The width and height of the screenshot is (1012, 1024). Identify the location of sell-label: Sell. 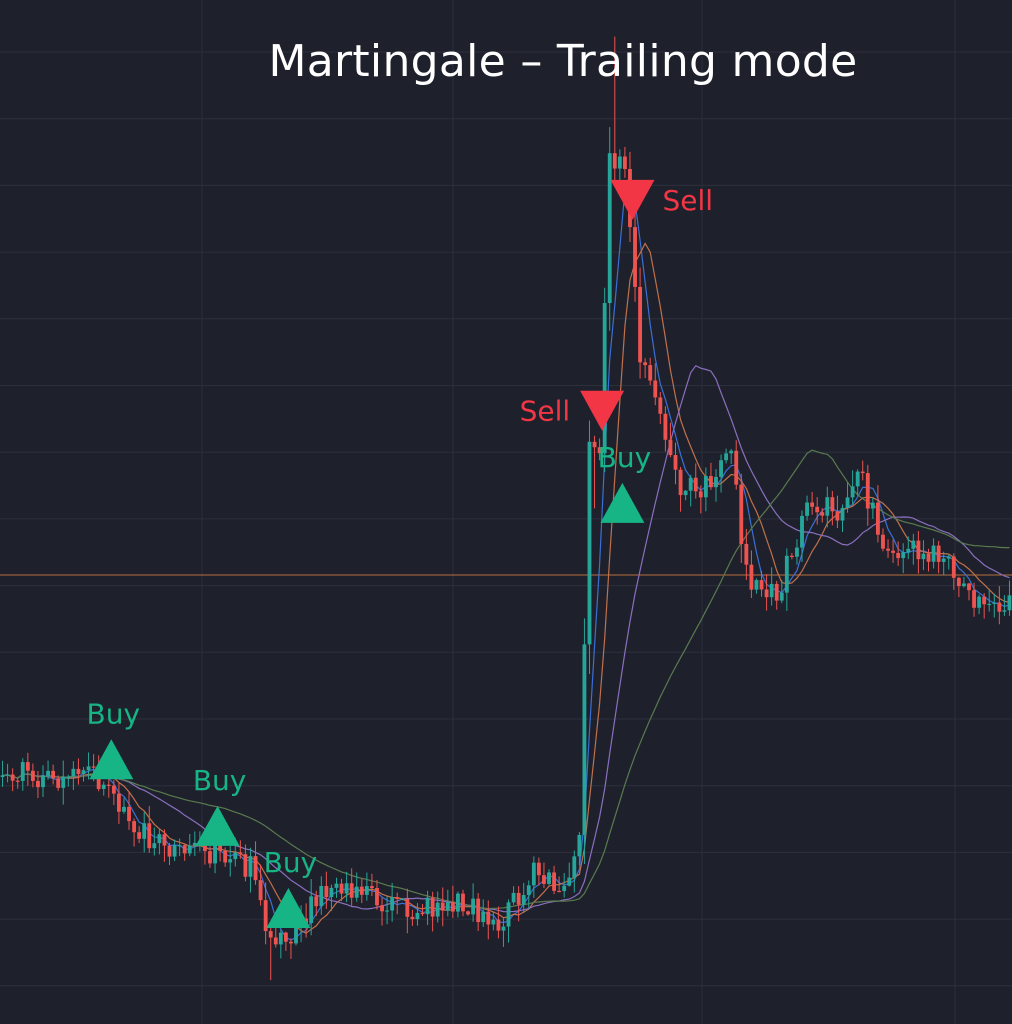
(688, 200).